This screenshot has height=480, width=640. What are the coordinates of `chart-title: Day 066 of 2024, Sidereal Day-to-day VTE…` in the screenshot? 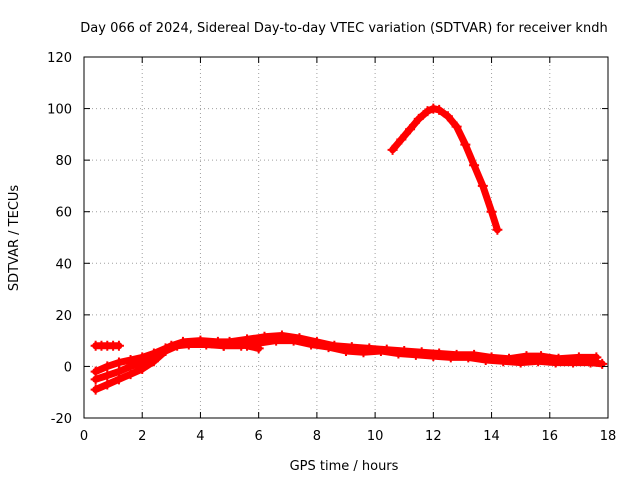 It's located at (343, 28).